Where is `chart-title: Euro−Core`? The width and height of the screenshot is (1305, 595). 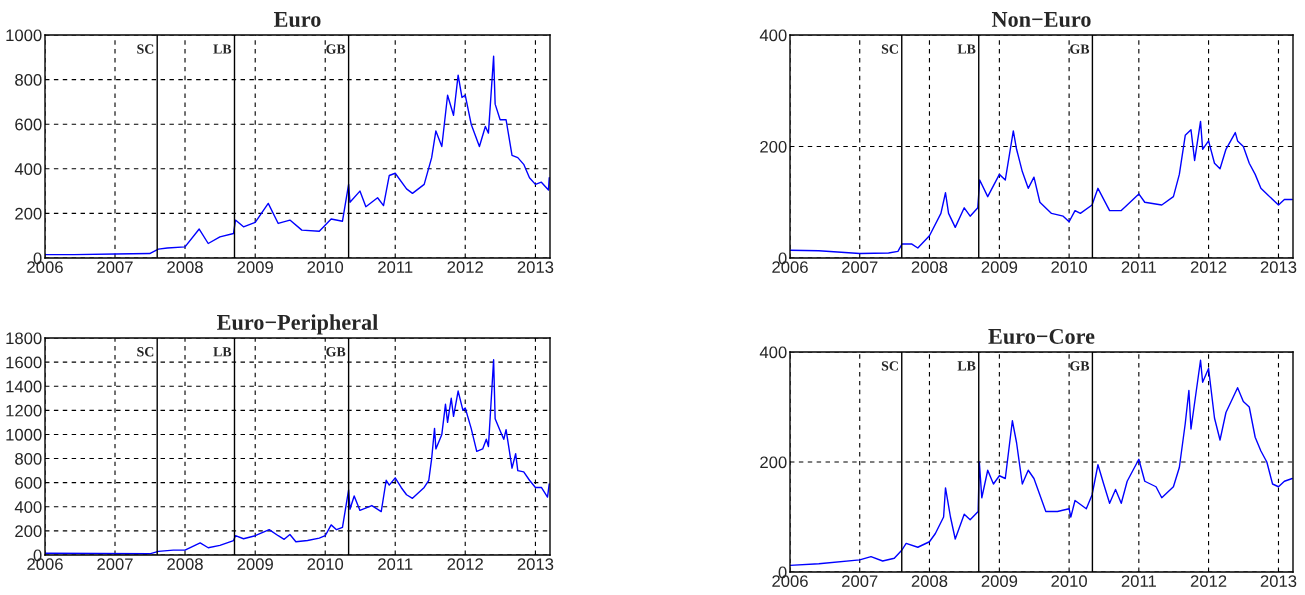
chart-title: Euro−Core is located at coordinates (1041, 336).